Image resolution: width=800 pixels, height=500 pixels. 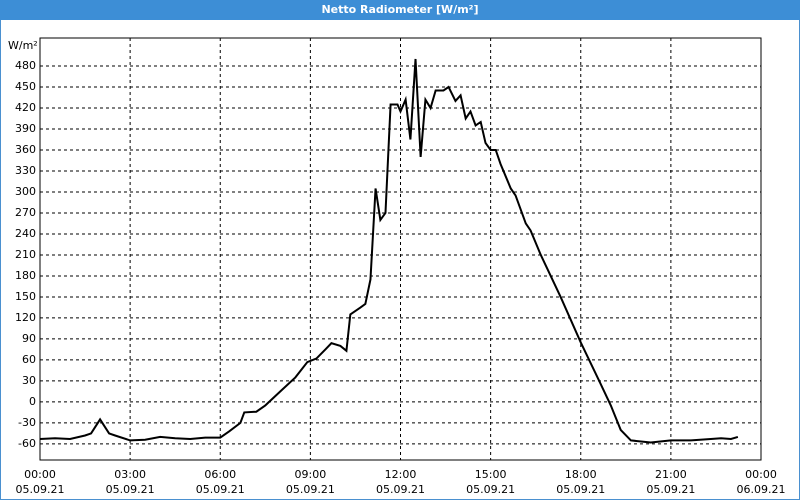 I want to click on x-tick-label: 18:00, so click(x=581, y=474).